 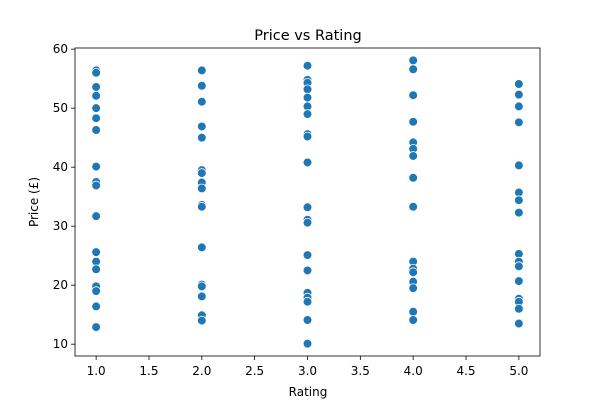 I want to click on x-axis: 1.0 1.5 2.0 2.5 3.0 3.5 4.0 4.5 5.0, so click(x=307, y=367).